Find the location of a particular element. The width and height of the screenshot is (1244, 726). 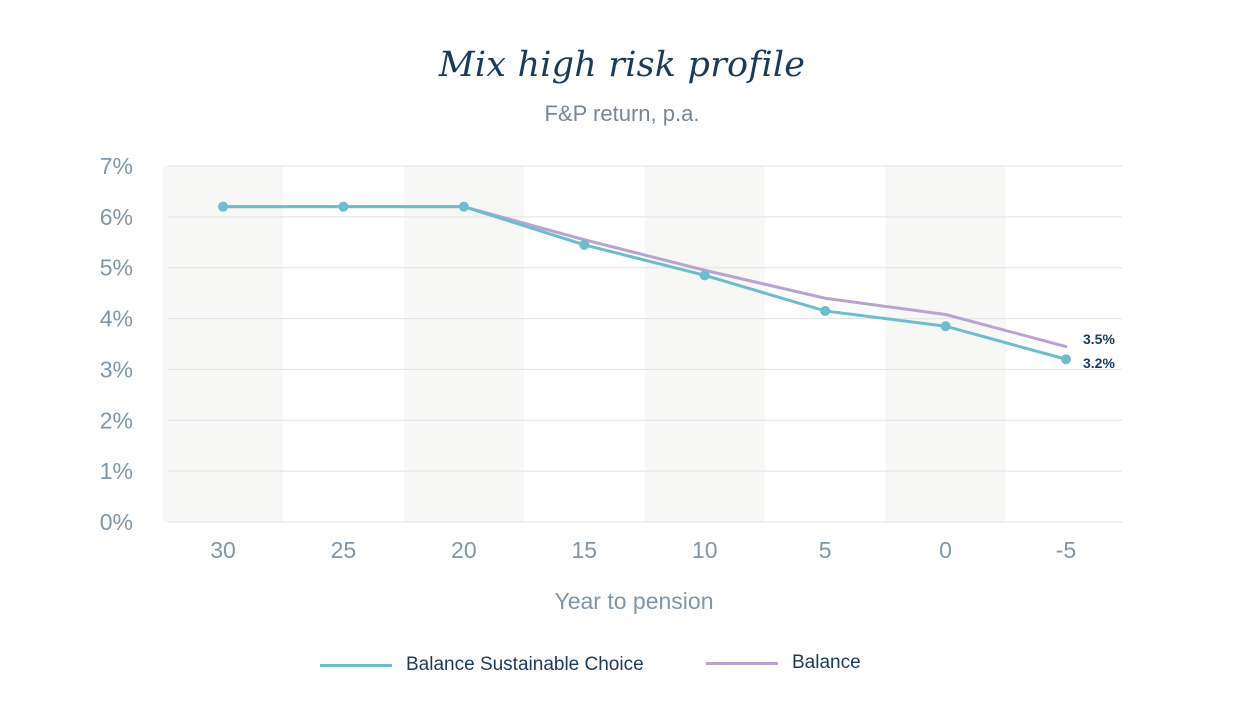

legend-label-balance-sustainable-choice: Balance Sustainable Choice is located at coordinates (525, 664).